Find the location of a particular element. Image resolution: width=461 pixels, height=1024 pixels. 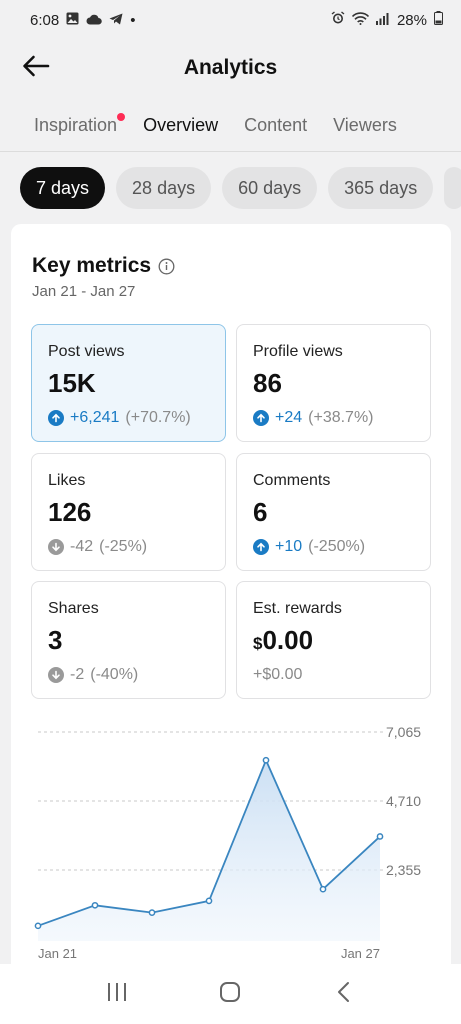

y-tick-label: 7,065 is located at coordinates (403, 732).